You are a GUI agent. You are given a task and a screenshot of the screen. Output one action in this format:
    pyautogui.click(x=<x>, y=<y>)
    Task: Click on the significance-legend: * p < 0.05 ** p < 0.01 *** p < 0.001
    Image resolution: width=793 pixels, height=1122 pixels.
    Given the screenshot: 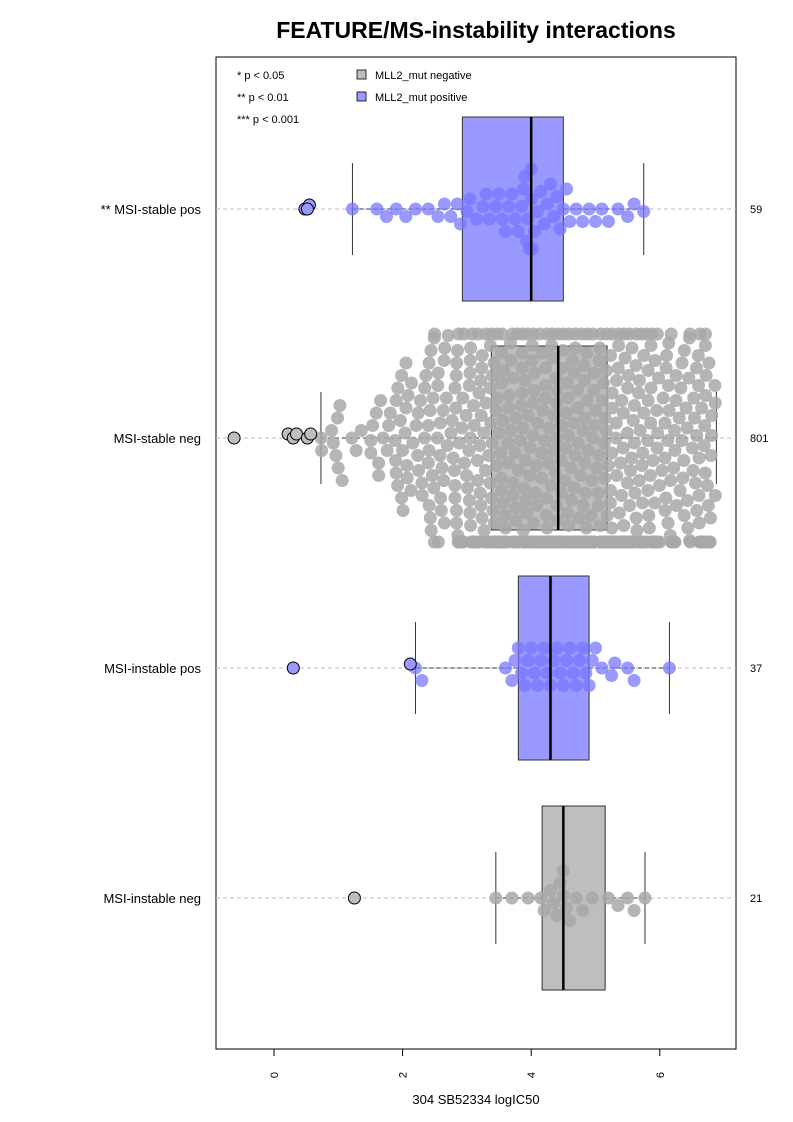 What is the action you would take?
    pyautogui.click(x=268, y=98)
    